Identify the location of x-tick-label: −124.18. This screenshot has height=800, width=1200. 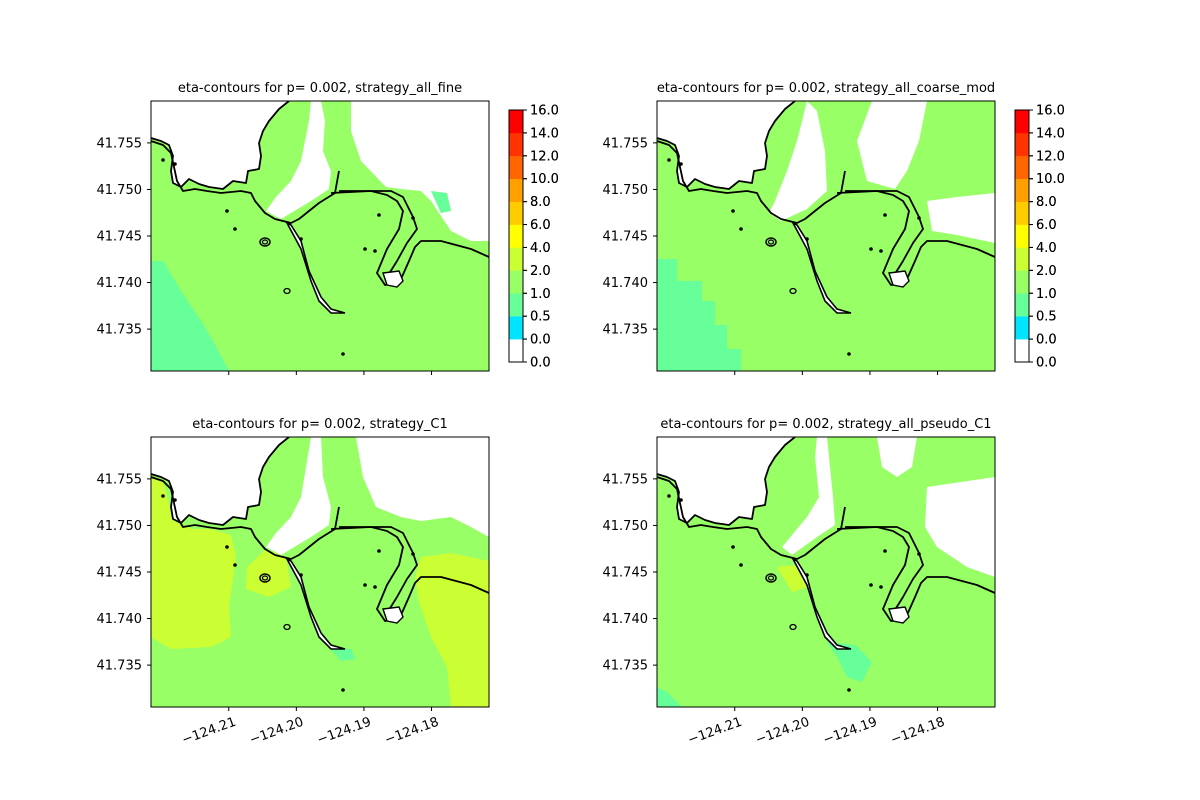
(918, 731).